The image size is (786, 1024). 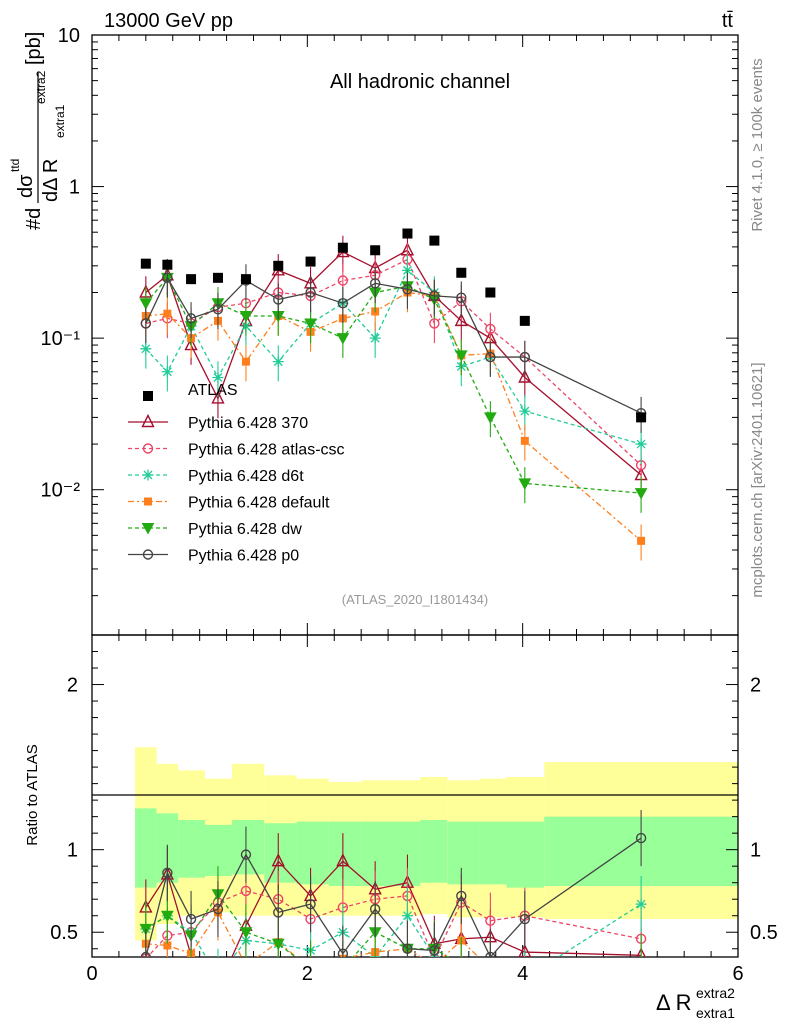 I want to click on y-tick-label-main: 10⁻¹, so click(x=61, y=339).